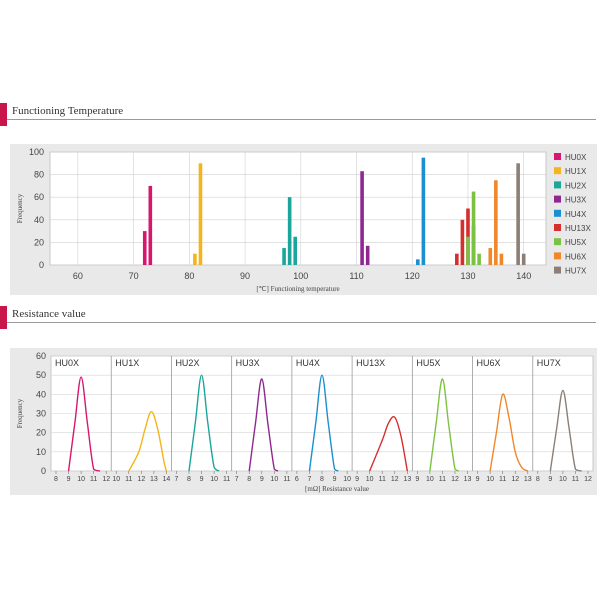 The width and height of the screenshot is (600, 600). I want to click on temp-x-tick-label: 110, so click(356, 276).